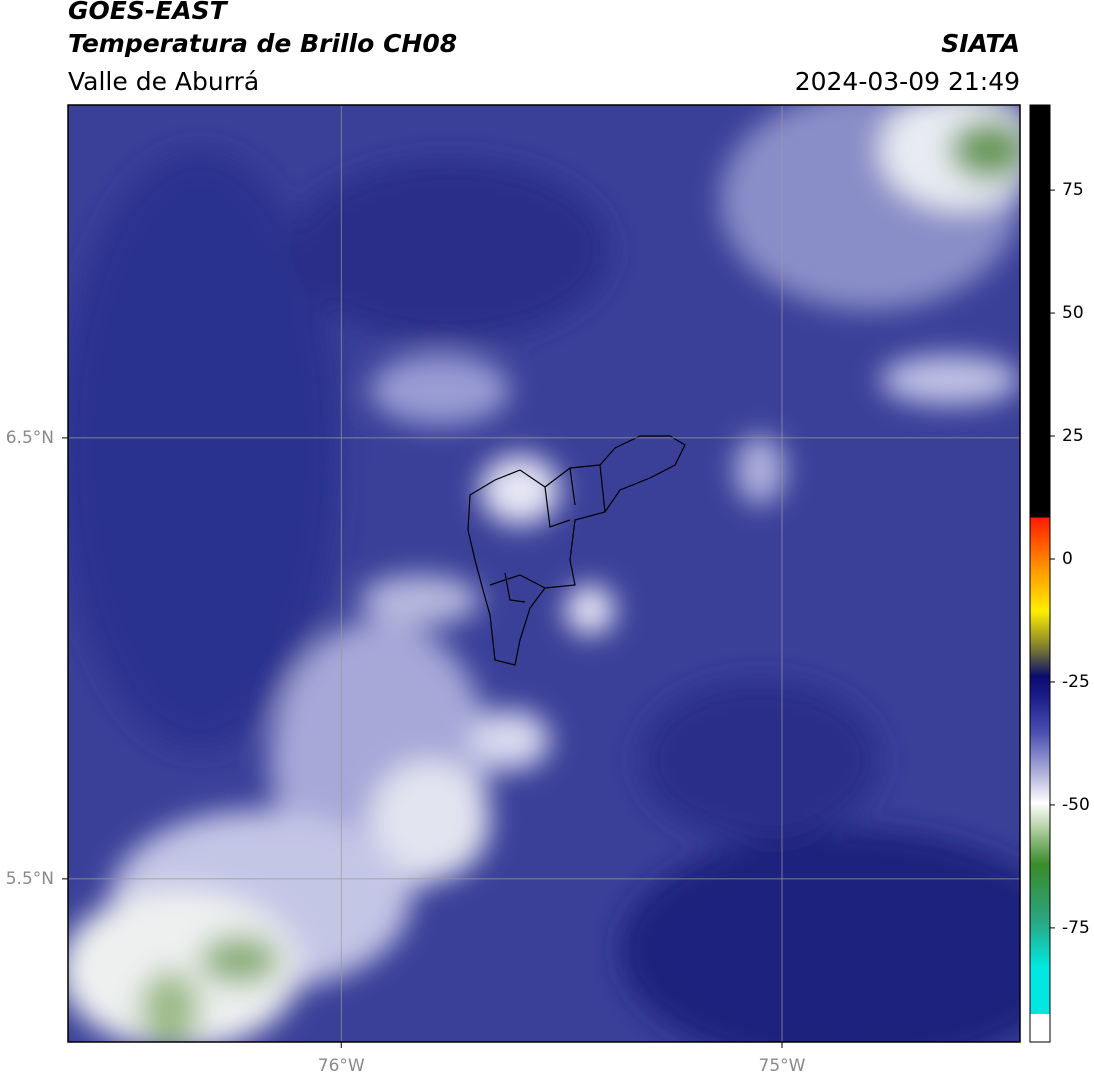 This screenshot has height=1082, width=1094. What do you see at coordinates (907, 81) in the screenshot?
I see `timestamp: 2024-03-09 21:49` at bounding box center [907, 81].